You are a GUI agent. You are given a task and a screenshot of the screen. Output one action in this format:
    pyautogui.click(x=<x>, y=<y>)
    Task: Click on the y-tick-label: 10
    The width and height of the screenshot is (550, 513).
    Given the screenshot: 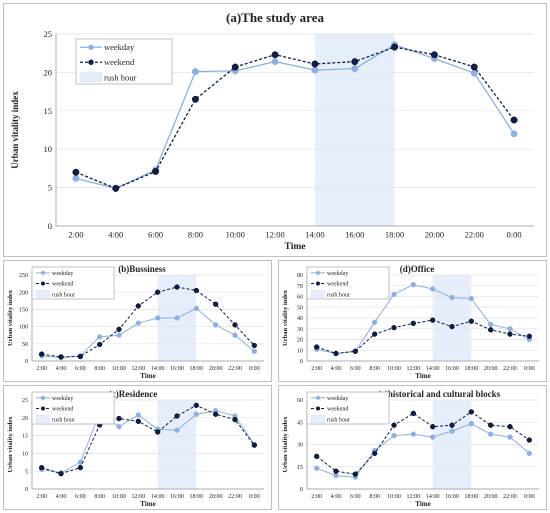 What is the action you would take?
    pyautogui.click(x=25, y=455)
    